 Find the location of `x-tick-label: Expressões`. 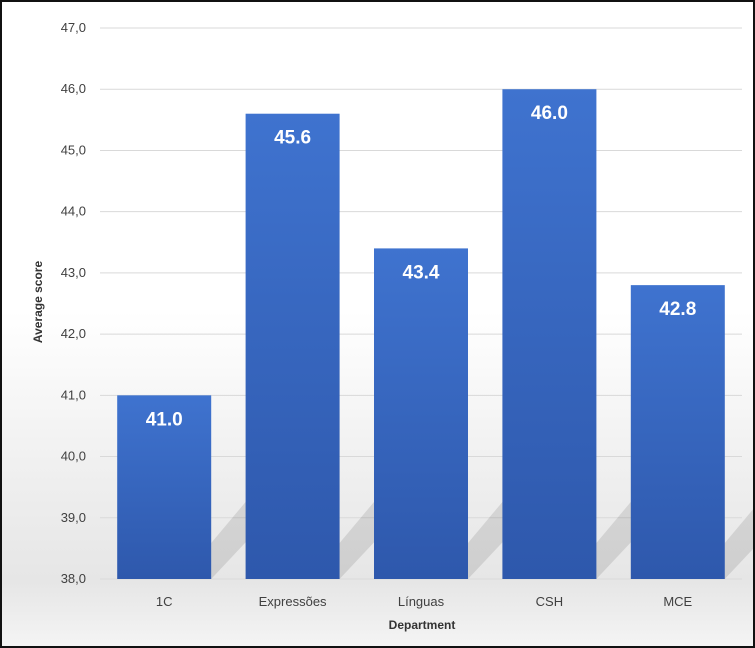

x-tick-label: Expressões is located at coordinates (293, 601).